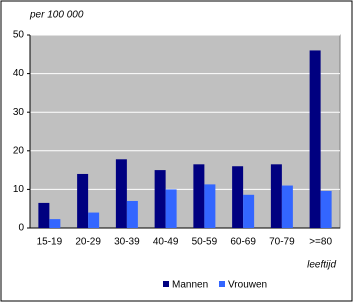 The width and height of the screenshot is (353, 307). Describe the element at coordinates (321, 265) in the screenshot. I see `x-axis-label: leeftijd` at that location.